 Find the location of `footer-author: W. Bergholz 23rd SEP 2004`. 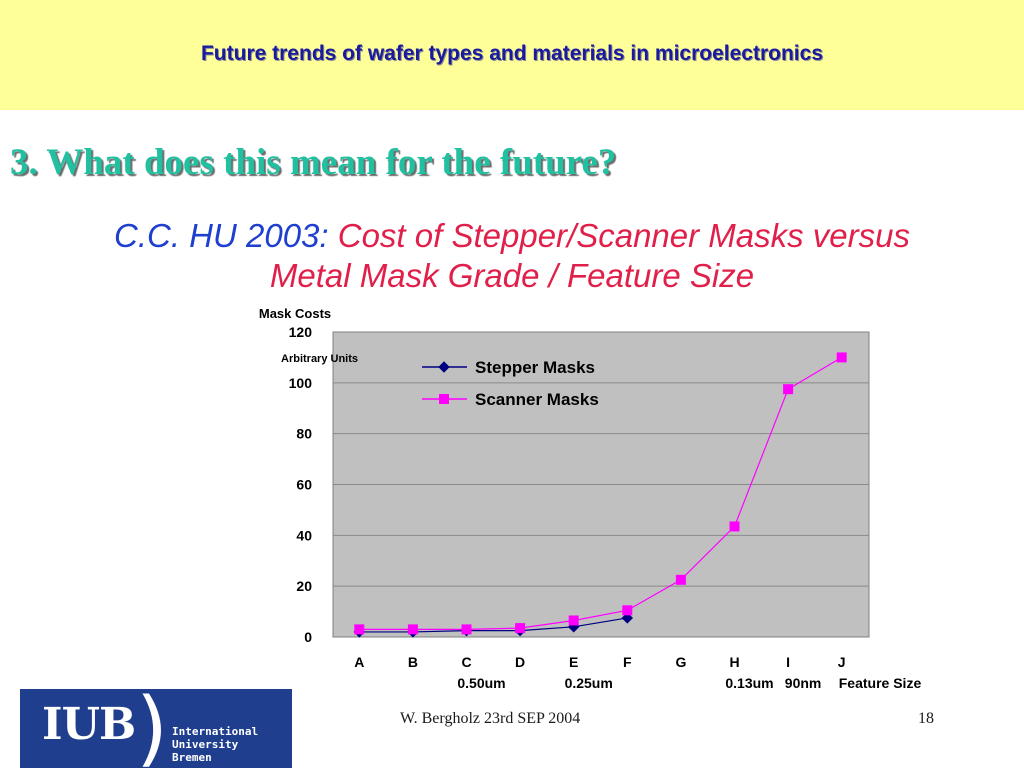

footer-author: W. Bergholz 23rd SEP 2004 is located at coordinates (490, 718).